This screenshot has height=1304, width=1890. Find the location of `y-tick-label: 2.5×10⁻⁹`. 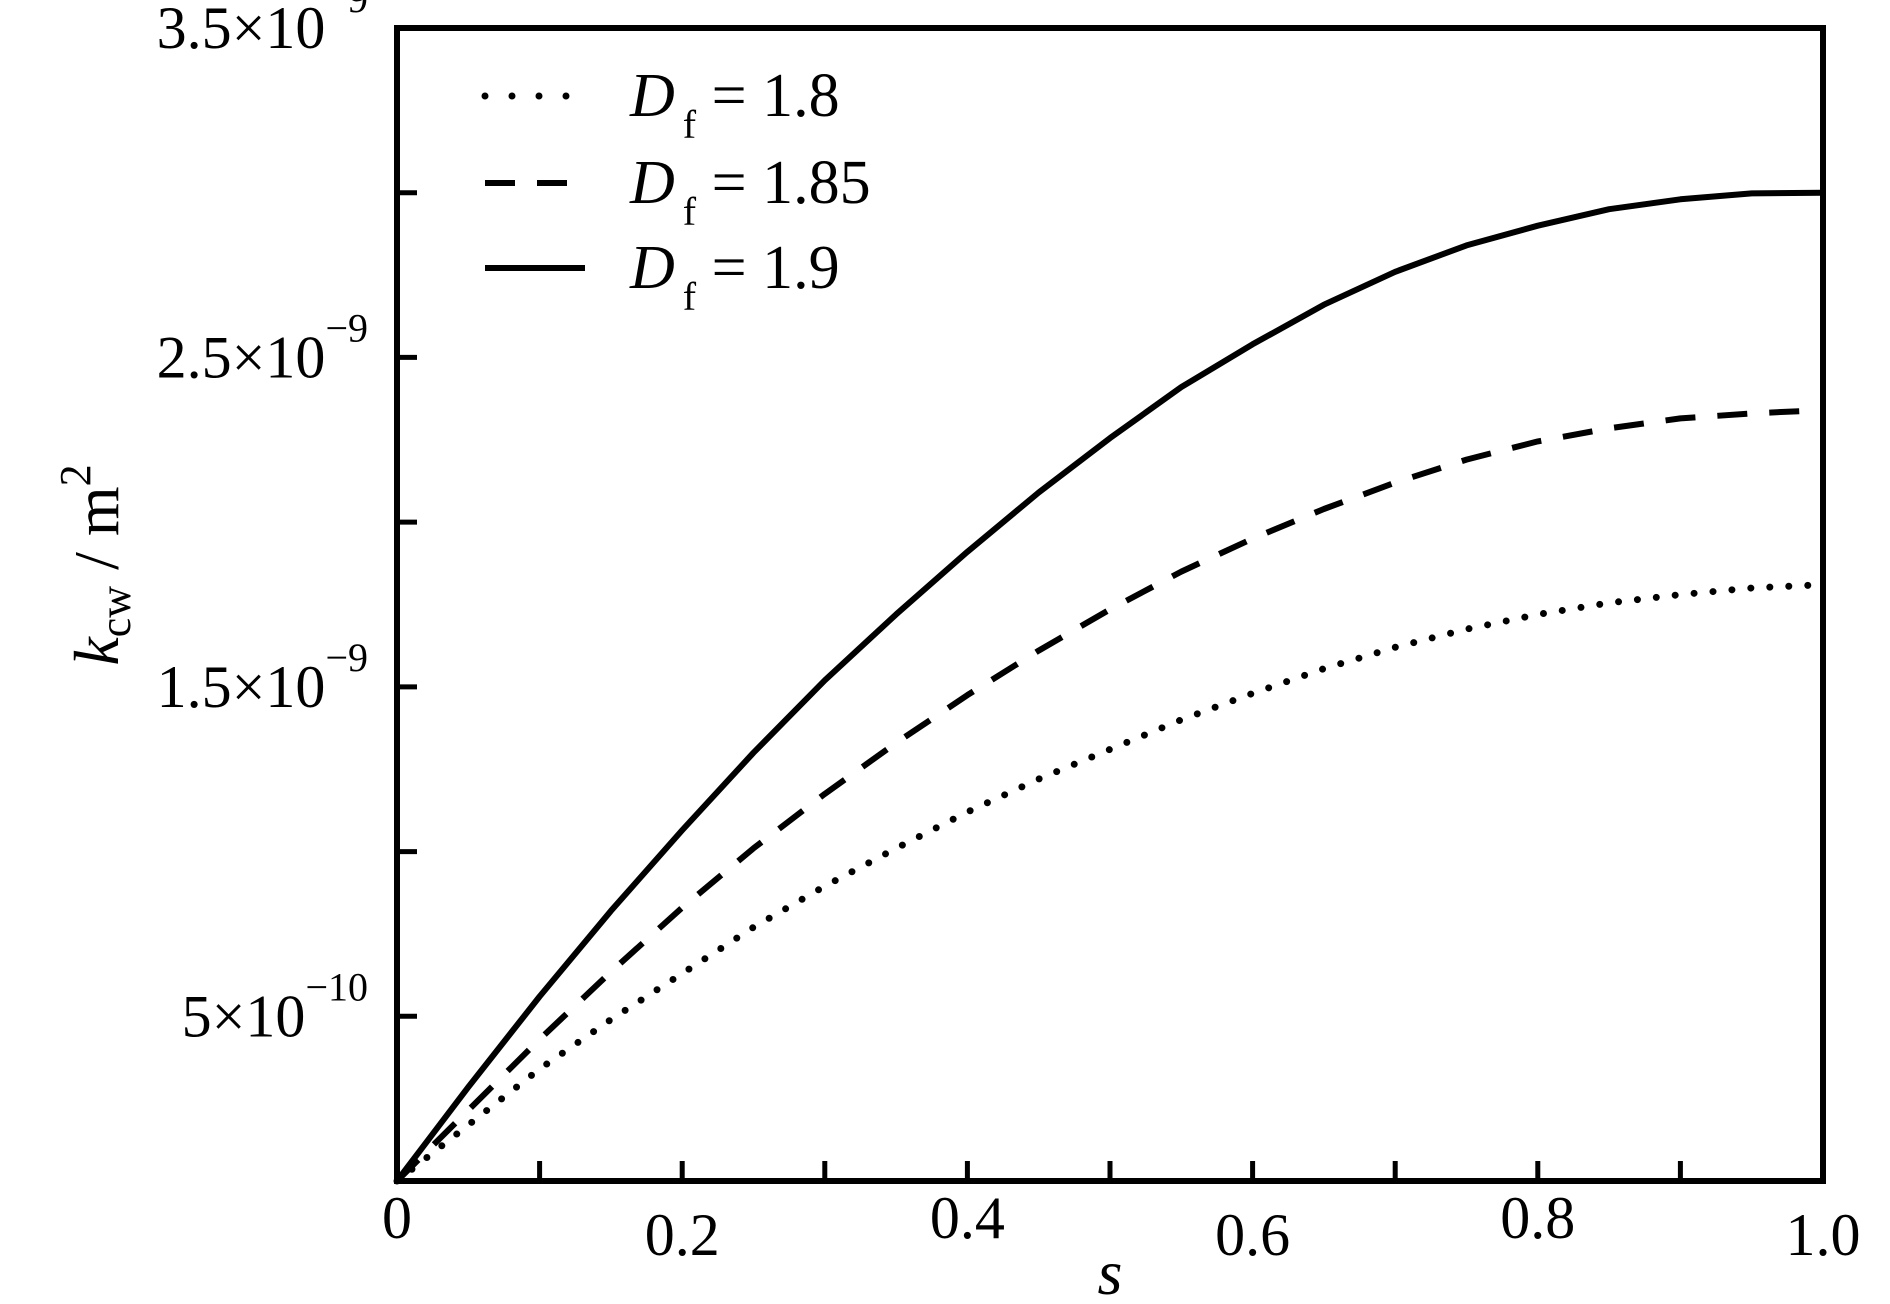

y-tick-label: 2.5×10⁻⁹ is located at coordinates (262, 347).